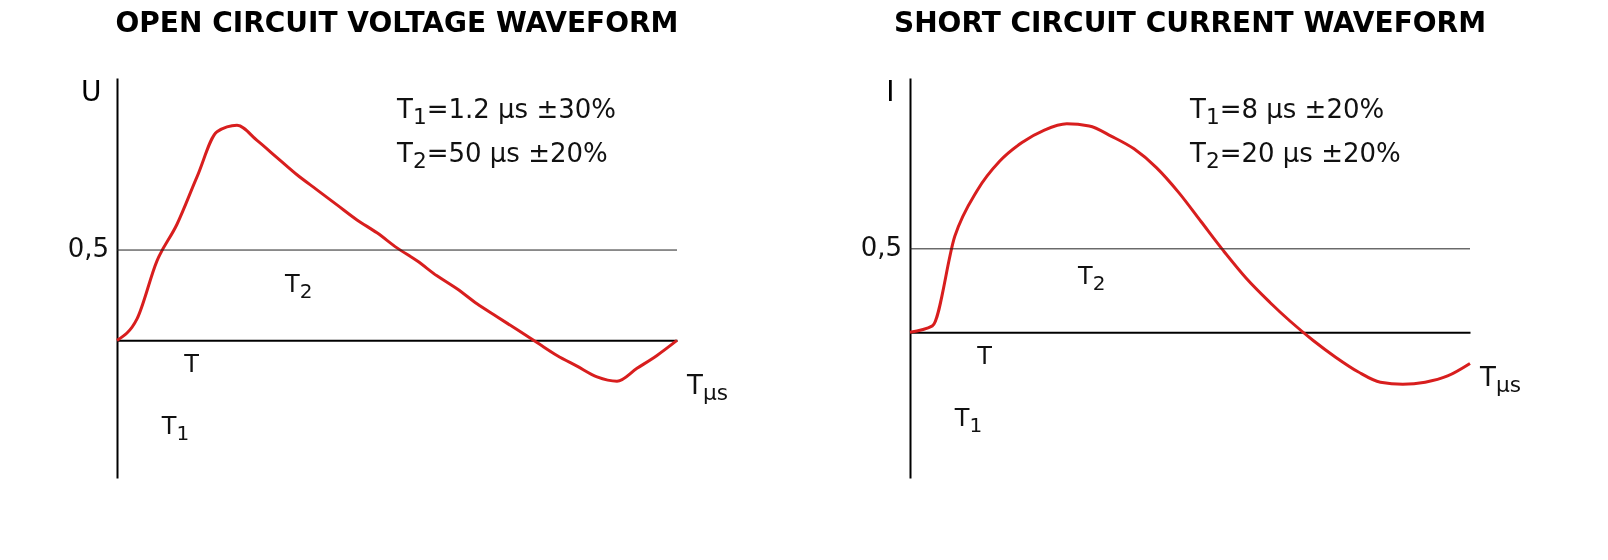 The image size is (1608, 560). Describe the element at coordinates (890, 91) in the screenshot. I see `y-axis-title: I` at that location.